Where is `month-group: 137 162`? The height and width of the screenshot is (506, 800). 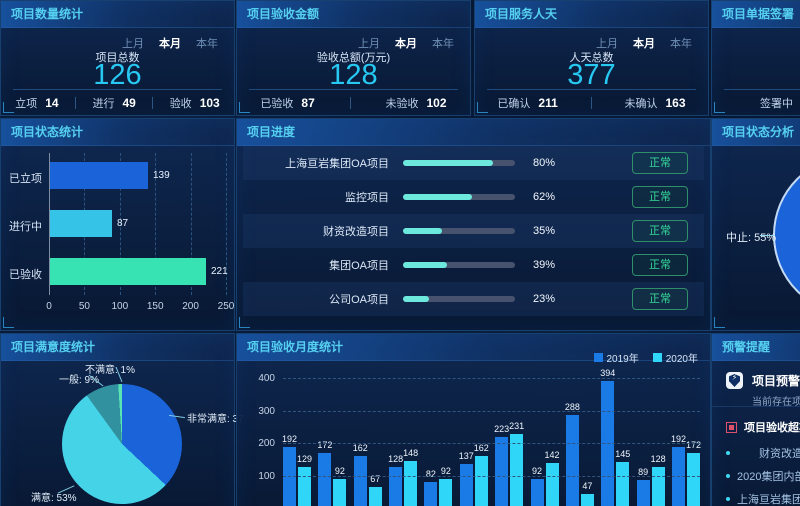 month-group: 137 162 is located at coordinates (474, 440).